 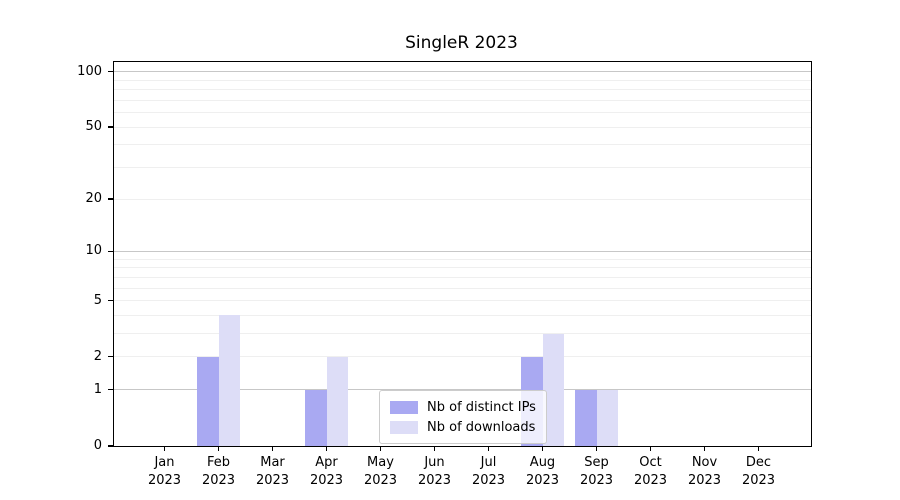 What do you see at coordinates (218, 448) in the screenshot?
I see `x-tick-feb` at bounding box center [218, 448].